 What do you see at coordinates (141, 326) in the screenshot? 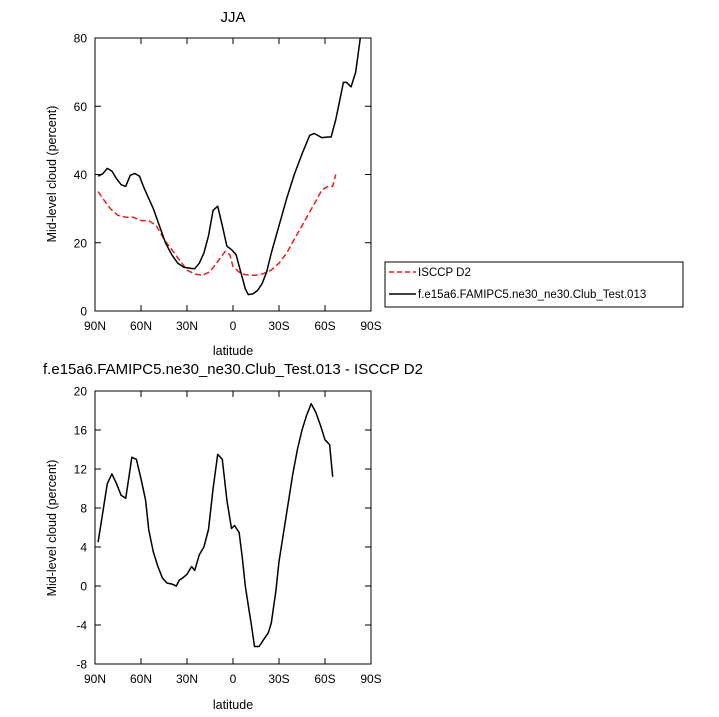
I see `top-x-tick-label: 60N` at bounding box center [141, 326].